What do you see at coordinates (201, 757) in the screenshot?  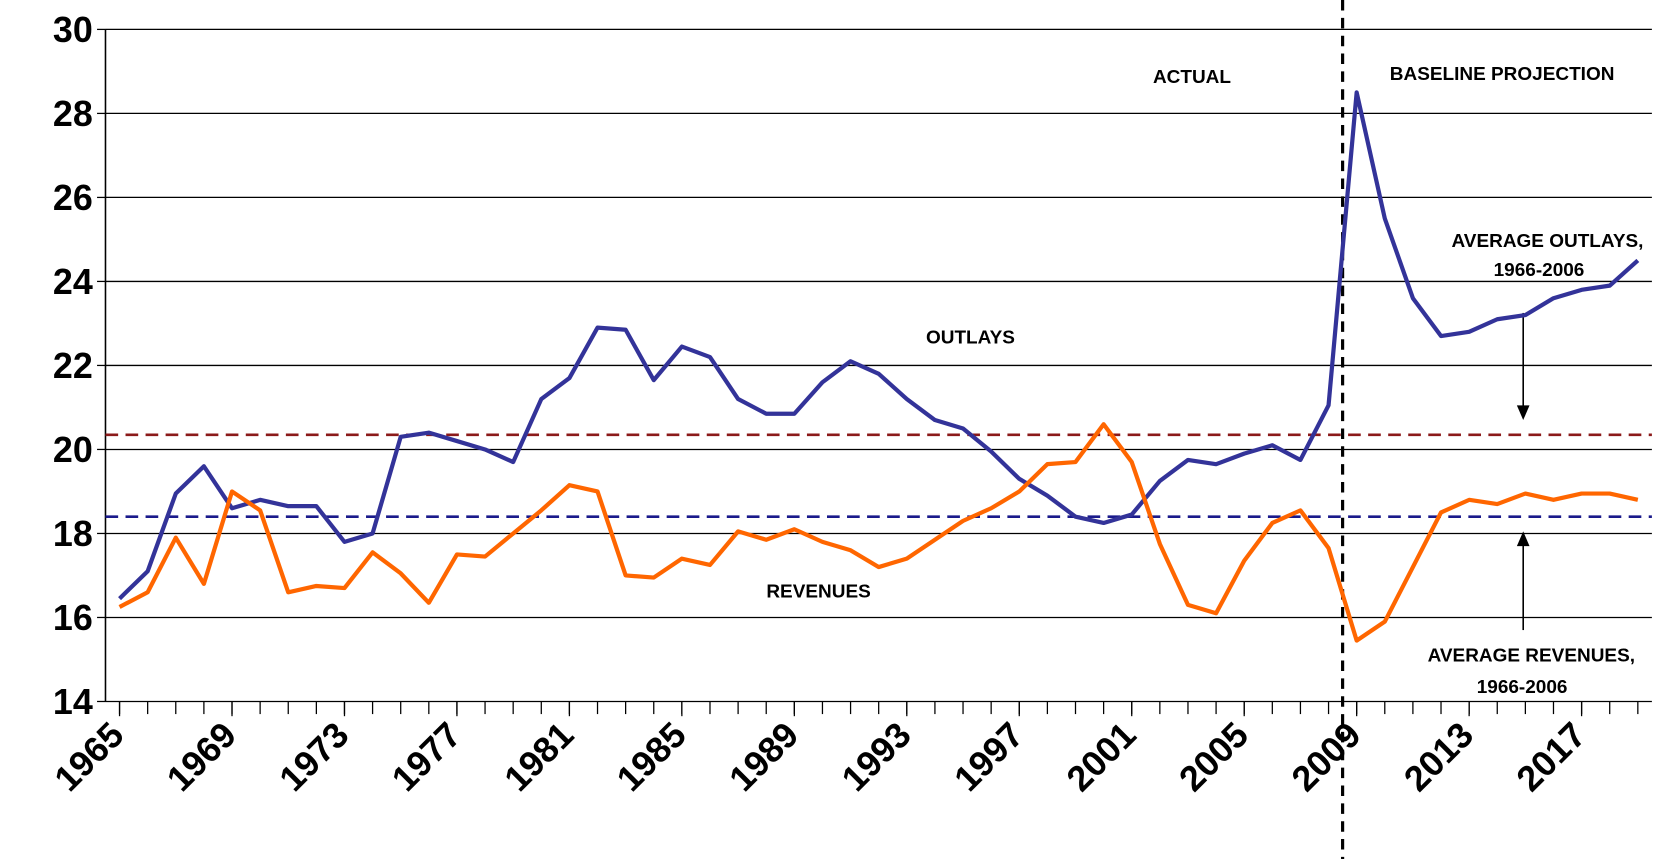 I see `x-tick-label: 1969` at bounding box center [201, 757].